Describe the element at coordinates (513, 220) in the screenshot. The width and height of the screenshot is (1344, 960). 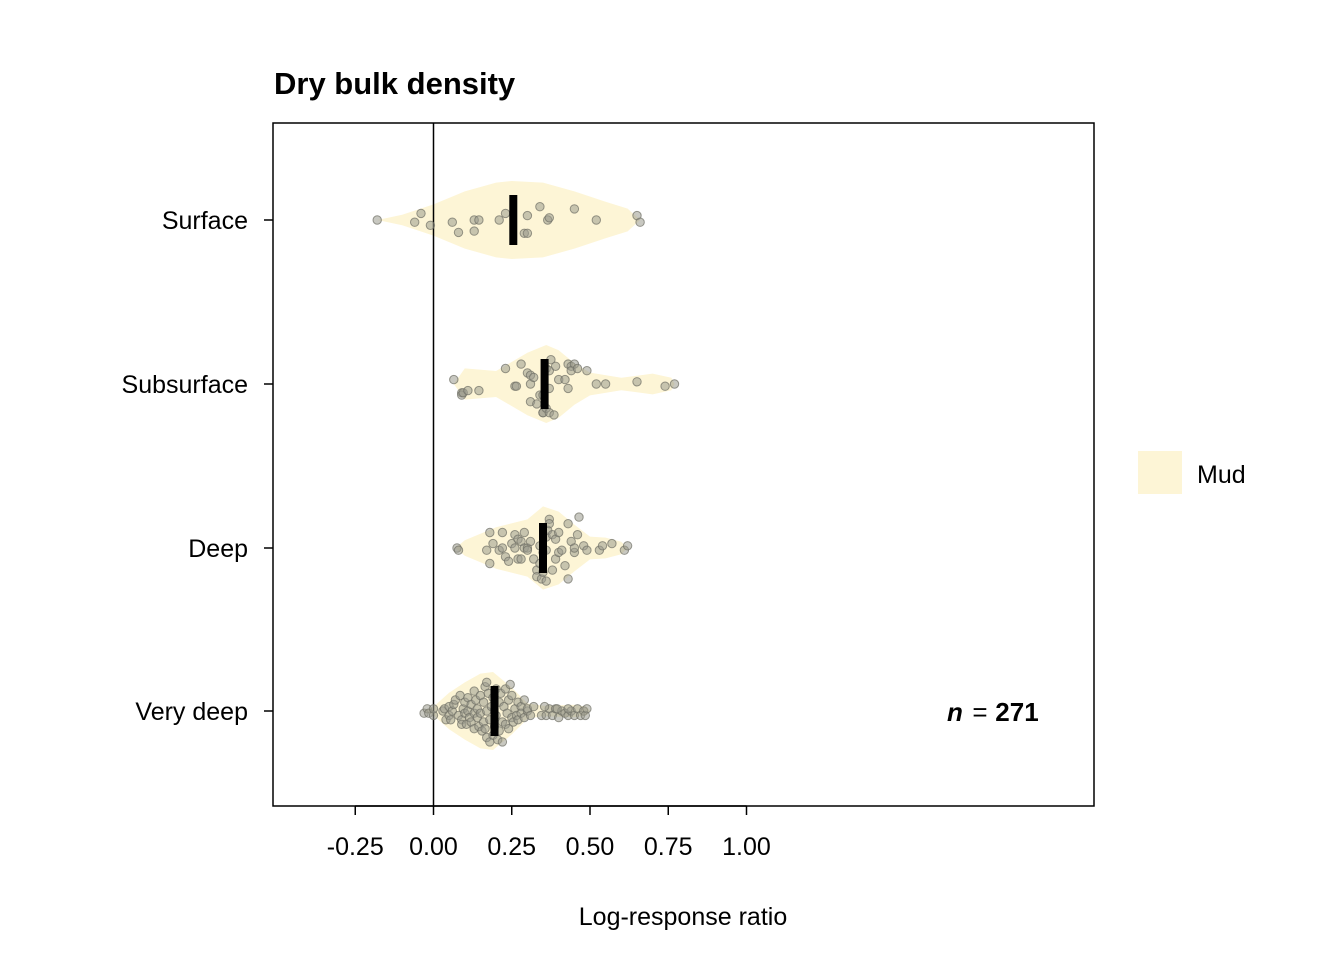
I see `mean-bar-surface` at that location.